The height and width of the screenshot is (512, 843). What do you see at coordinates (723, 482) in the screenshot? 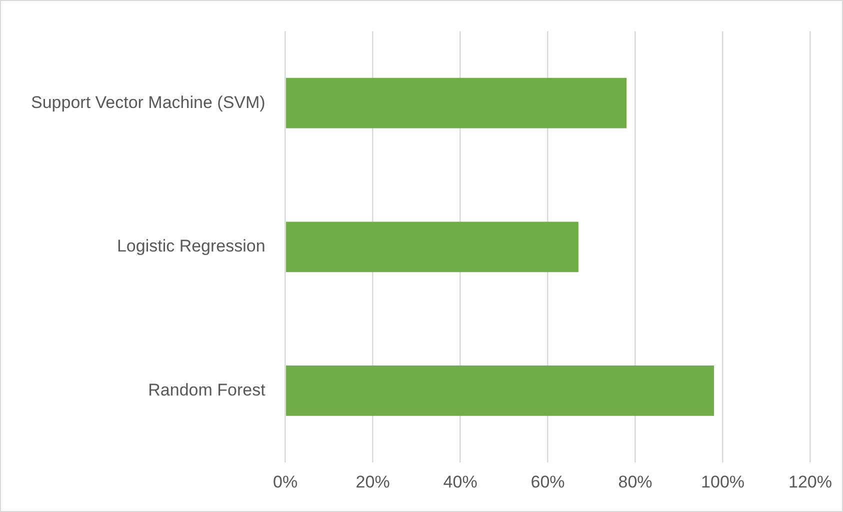
I see `x-tick-label: 100%` at bounding box center [723, 482].